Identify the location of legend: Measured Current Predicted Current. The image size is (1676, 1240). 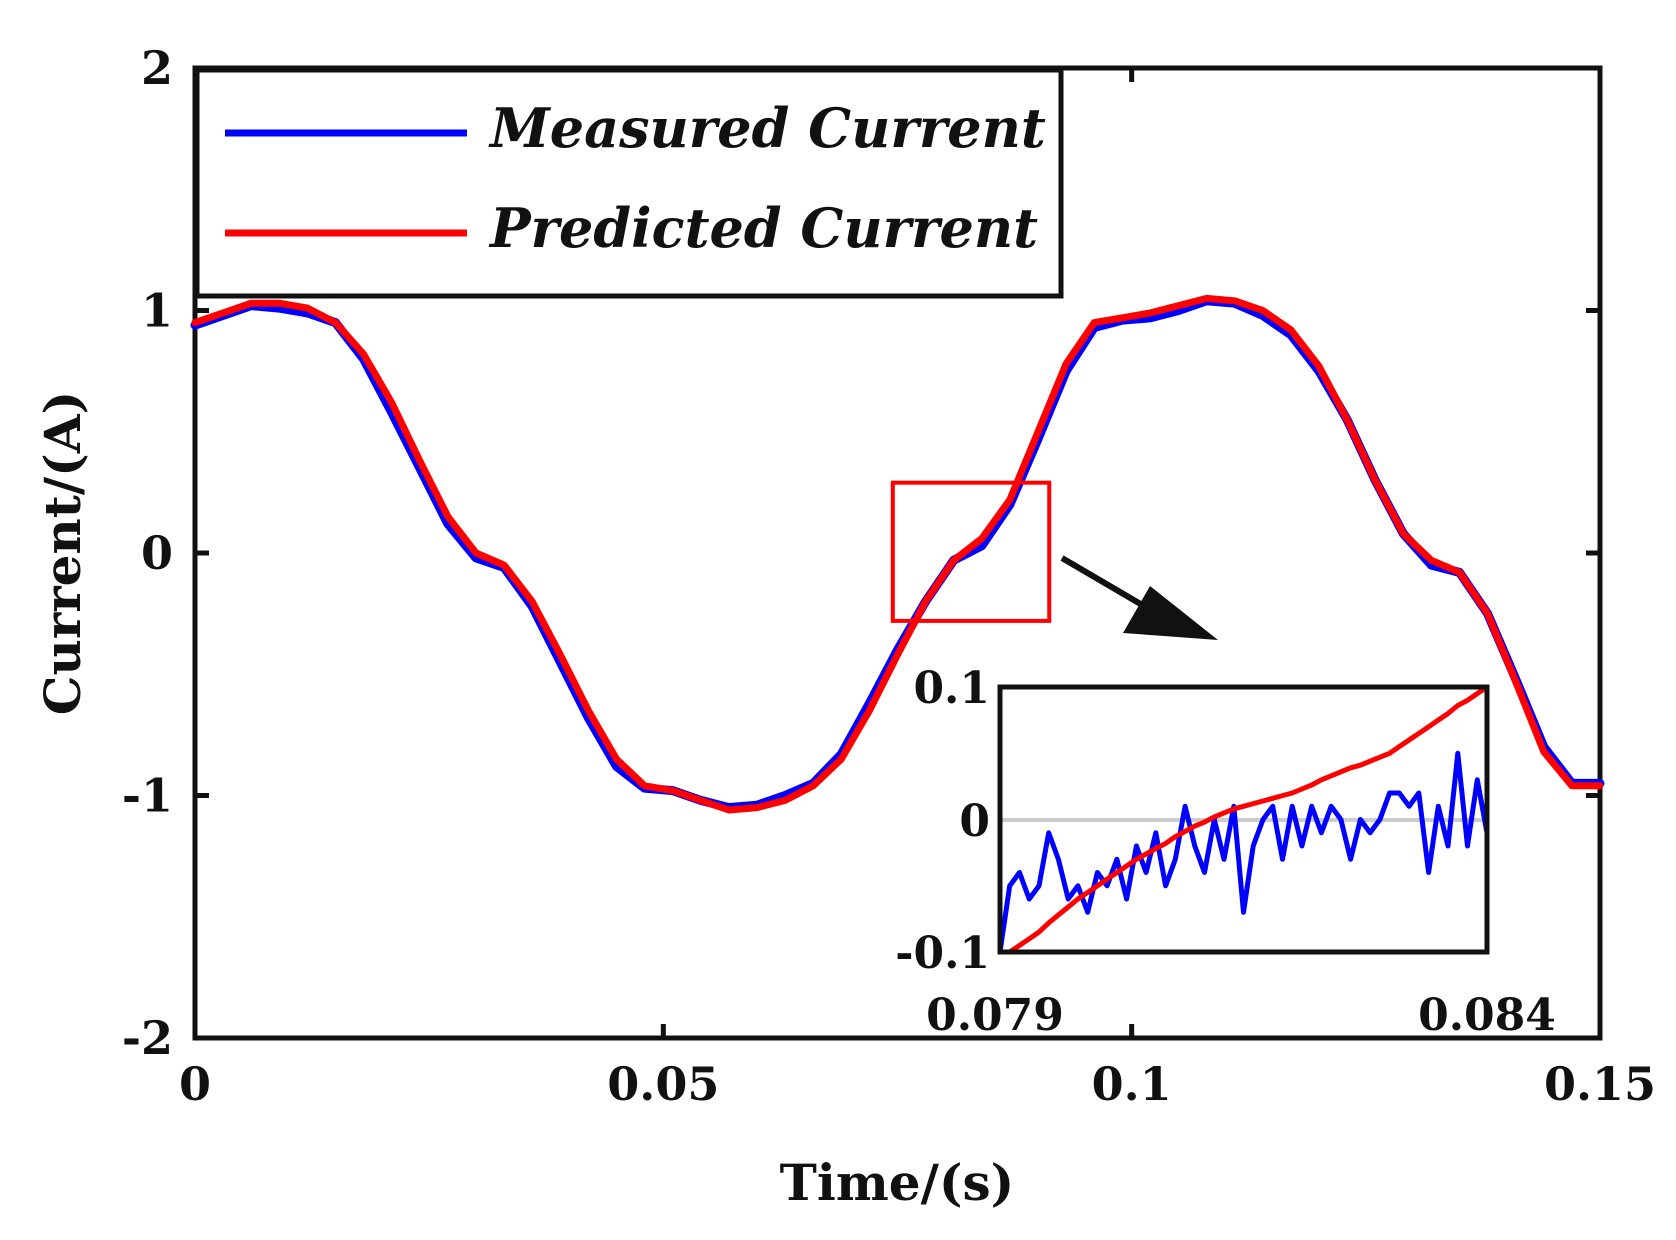
(629, 183).